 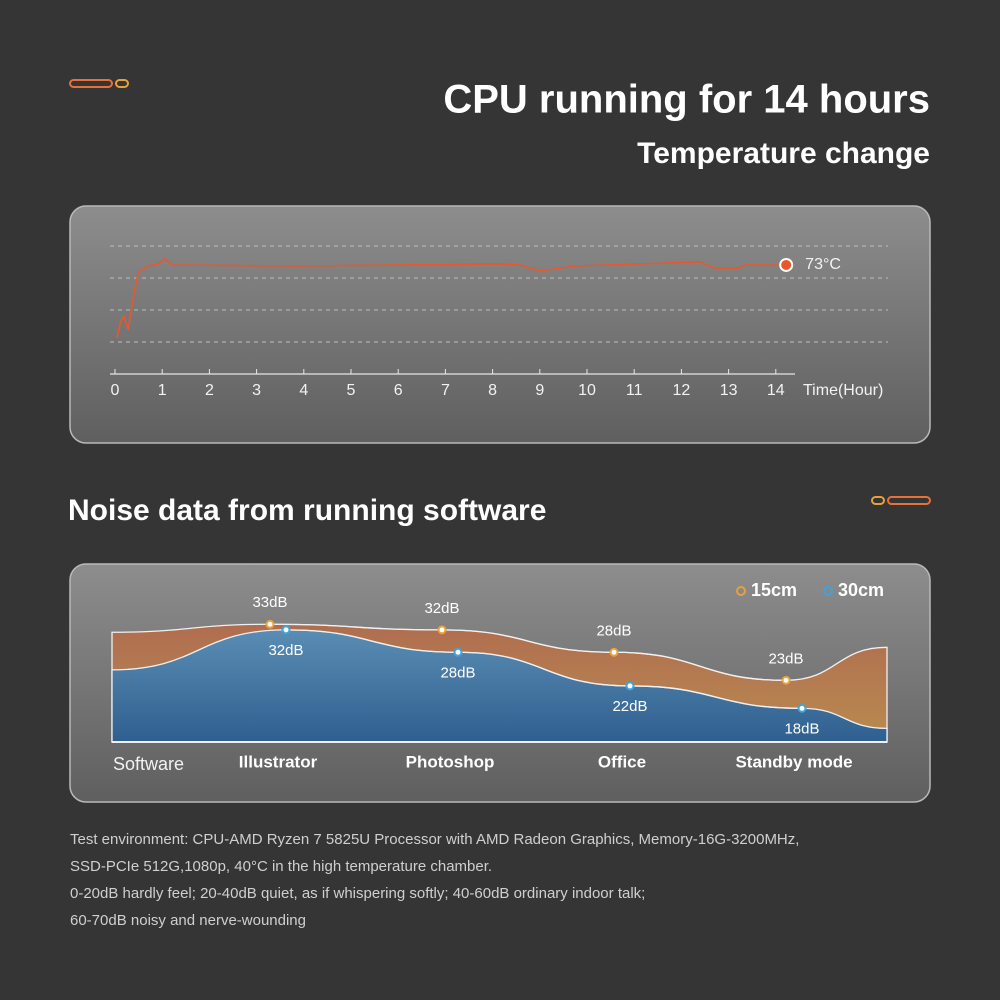 I want to click on x-tick-label: 3, so click(x=256, y=390).